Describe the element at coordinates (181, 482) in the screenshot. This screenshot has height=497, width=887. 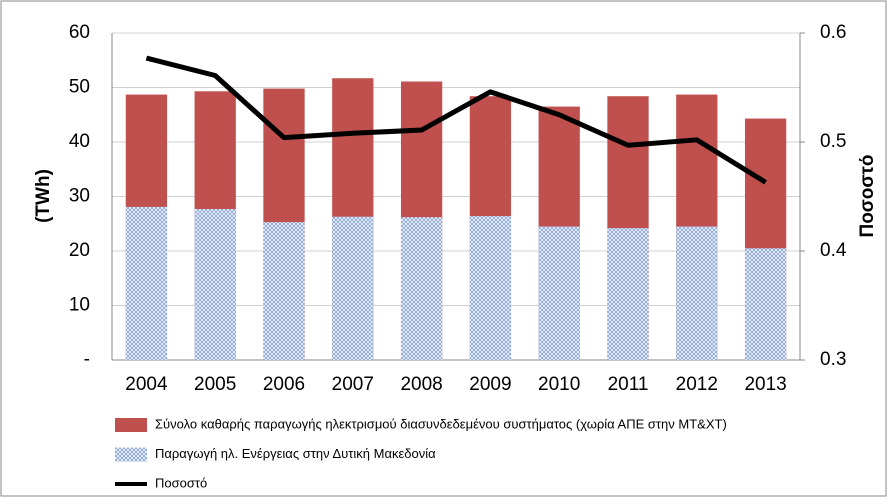
I see `legend-label: Ποσοστό` at that location.